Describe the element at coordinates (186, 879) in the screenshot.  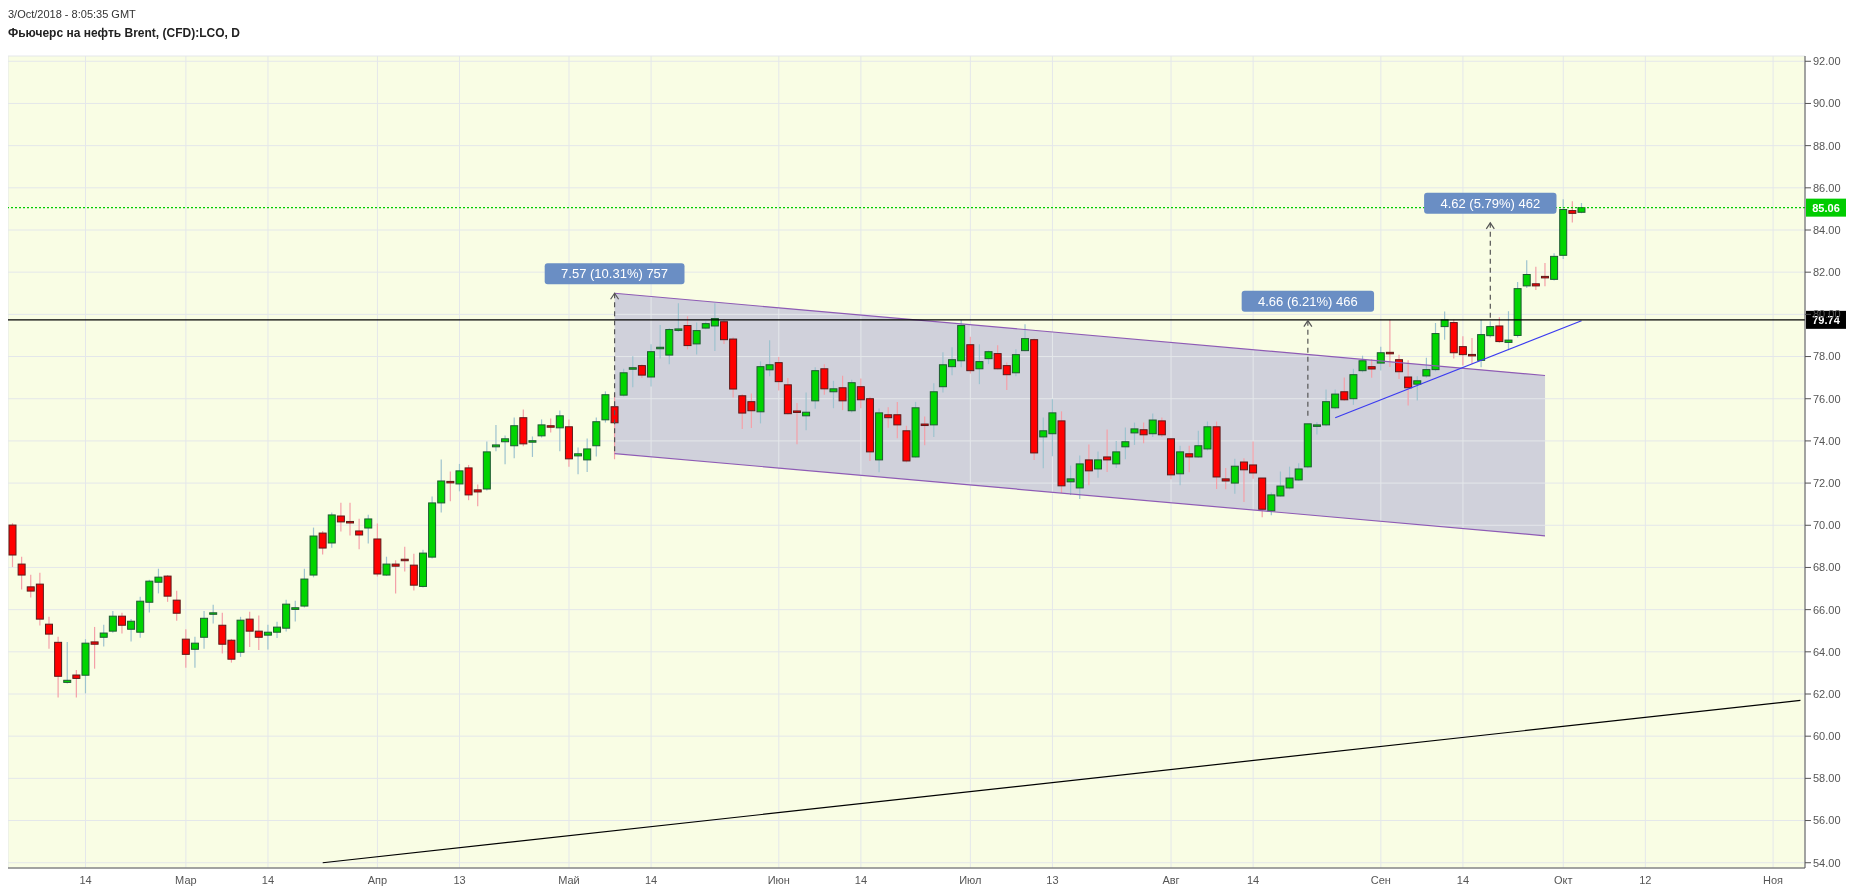
I see `x-tick-label: Мар` at that location.